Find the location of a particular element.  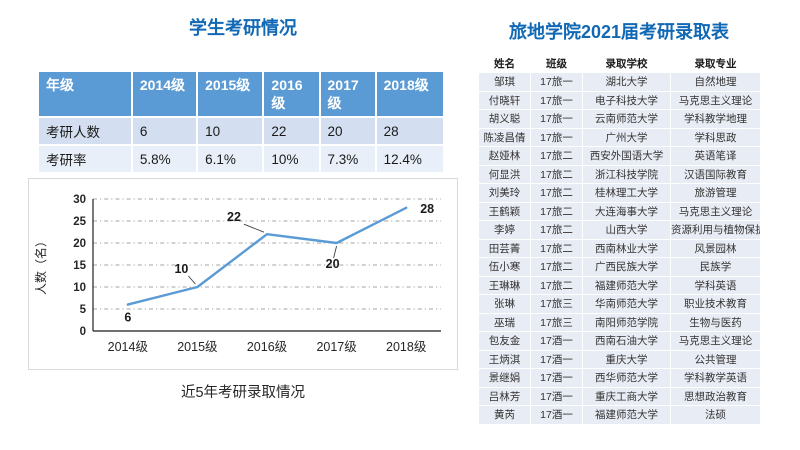

admission-row: 王炳淇 17酒一 重庆大学 公共管理 is located at coordinates (619, 359).